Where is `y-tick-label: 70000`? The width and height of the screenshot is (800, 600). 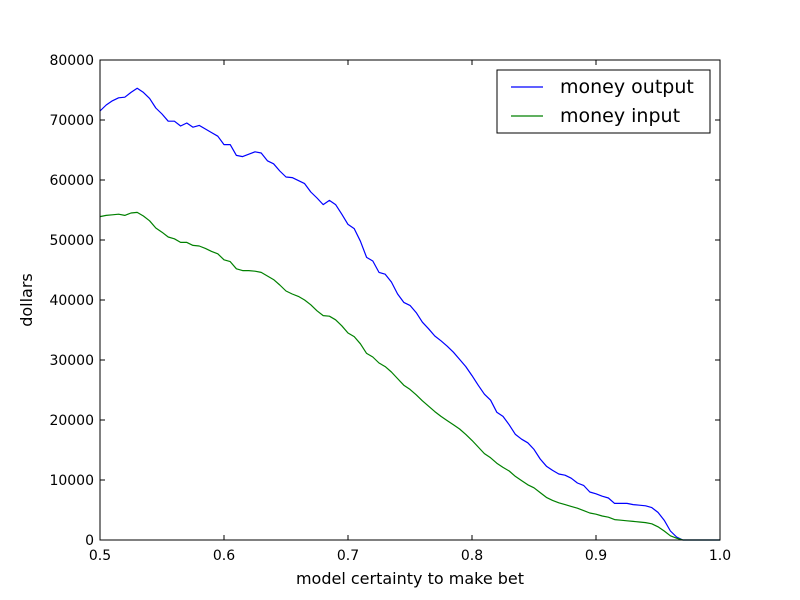 y-tick-label: 70000 is located at coordinates (71, 121).